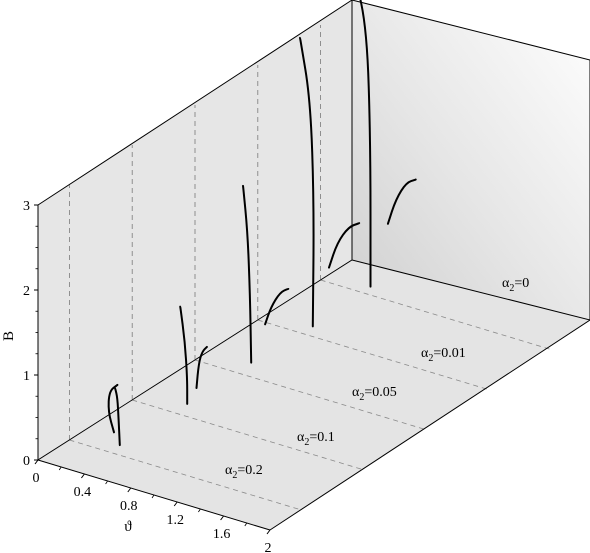 Image resolution: width=590 pixels, height=553 pixels. Describe the element at coordinates (244, 472) in the screenshot. I see `series-label: α2=0.2` at that location.